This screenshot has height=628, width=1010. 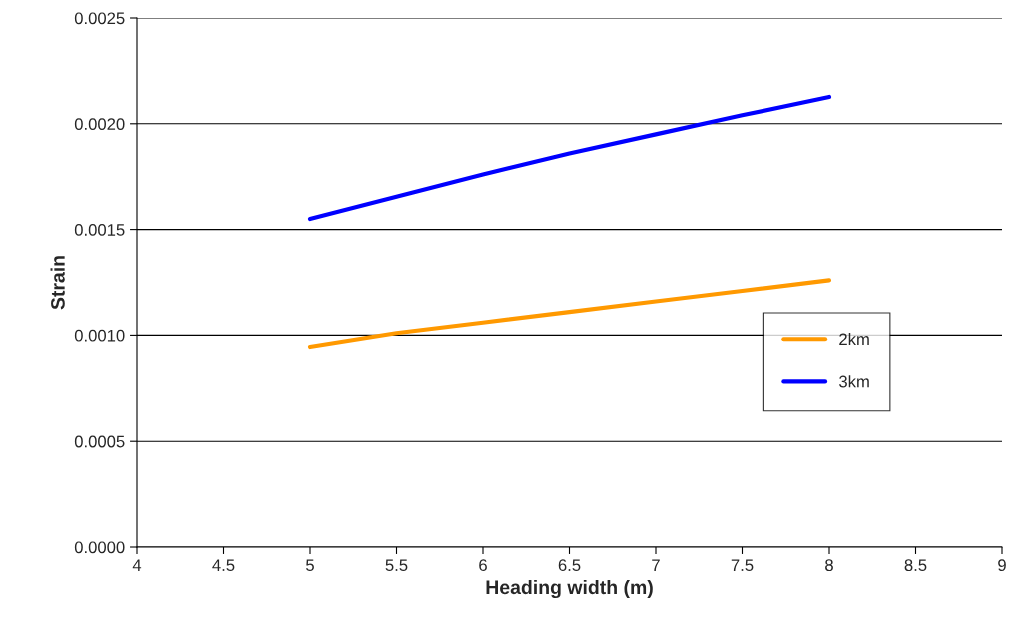 What do you see at coordinates (99, 335) in the screenshot?
I see `y-tick-label: 0.0010` at bounding box center [99, 335].